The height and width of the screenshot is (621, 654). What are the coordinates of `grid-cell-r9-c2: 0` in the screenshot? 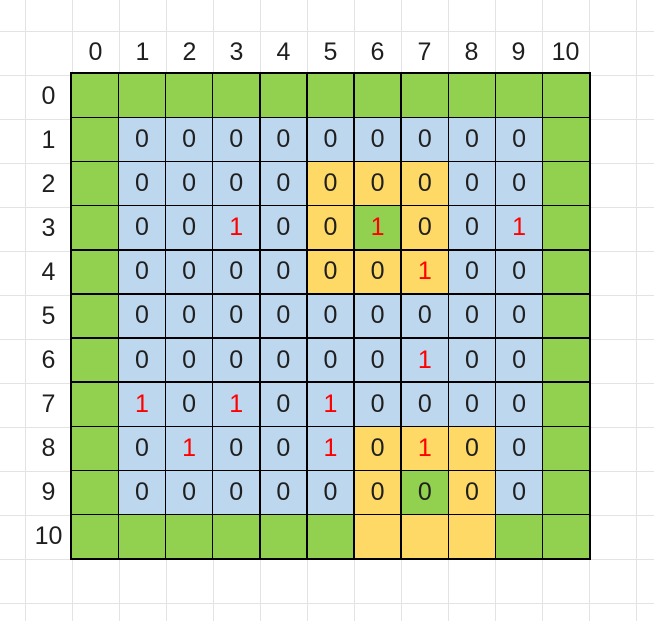 It's located at (189, 492).